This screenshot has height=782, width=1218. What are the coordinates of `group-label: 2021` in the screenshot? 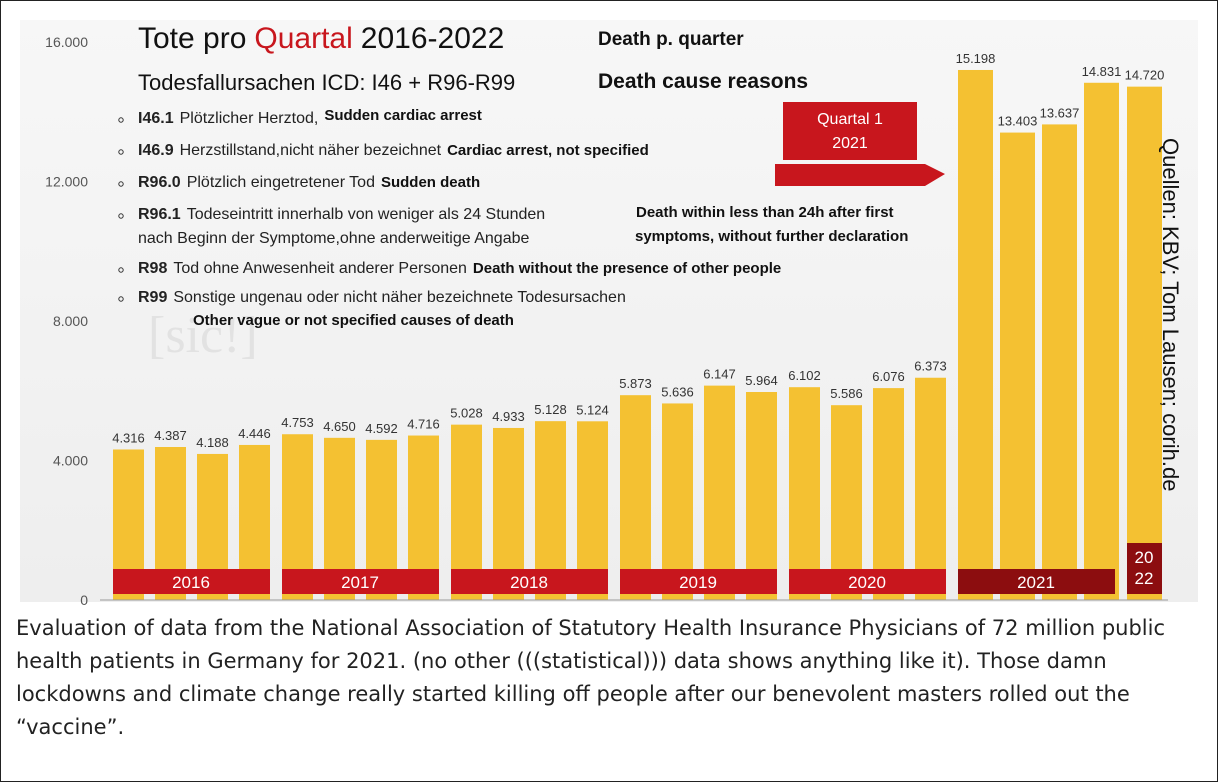 It's located at (1036, 582).